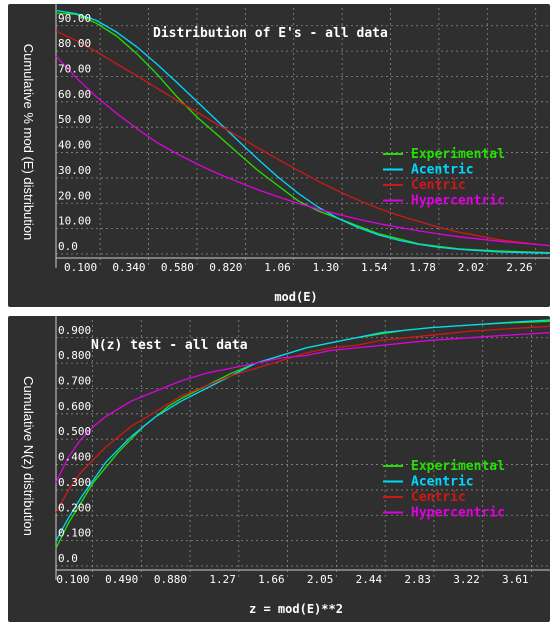 The height and width of the screenshot is (626, 550). I want to click on x-tick-label: 1.78, so click(422, 267).